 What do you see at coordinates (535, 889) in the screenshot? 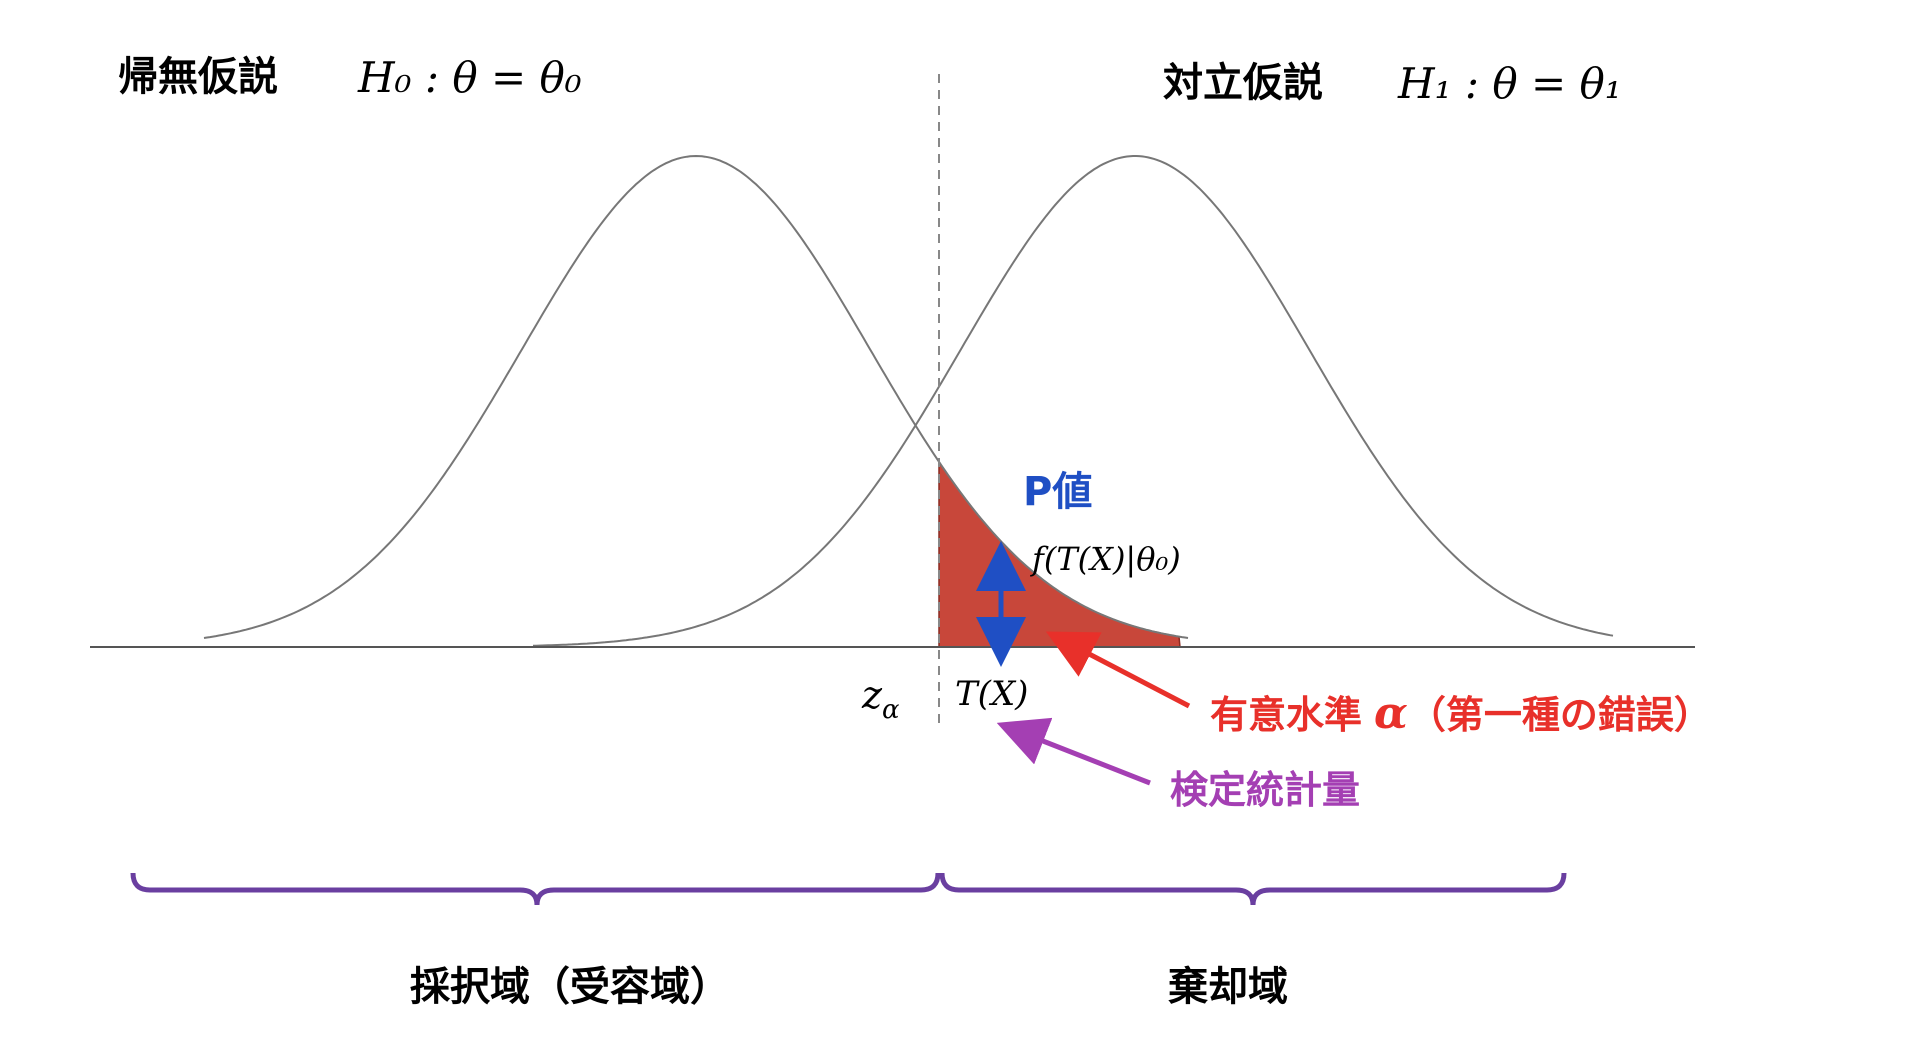
I see `acceptance-brace` at bounding box center [535, 889].